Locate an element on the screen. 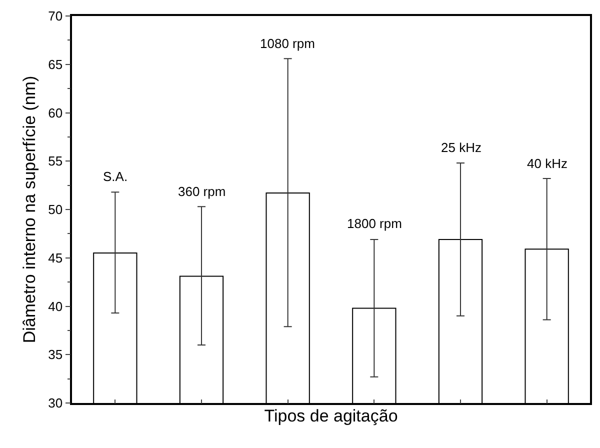 Image resolution: width=600 pixels, height=448 pixels. x-tick-label: 1800 rpm is located at coordinates (374, 223).